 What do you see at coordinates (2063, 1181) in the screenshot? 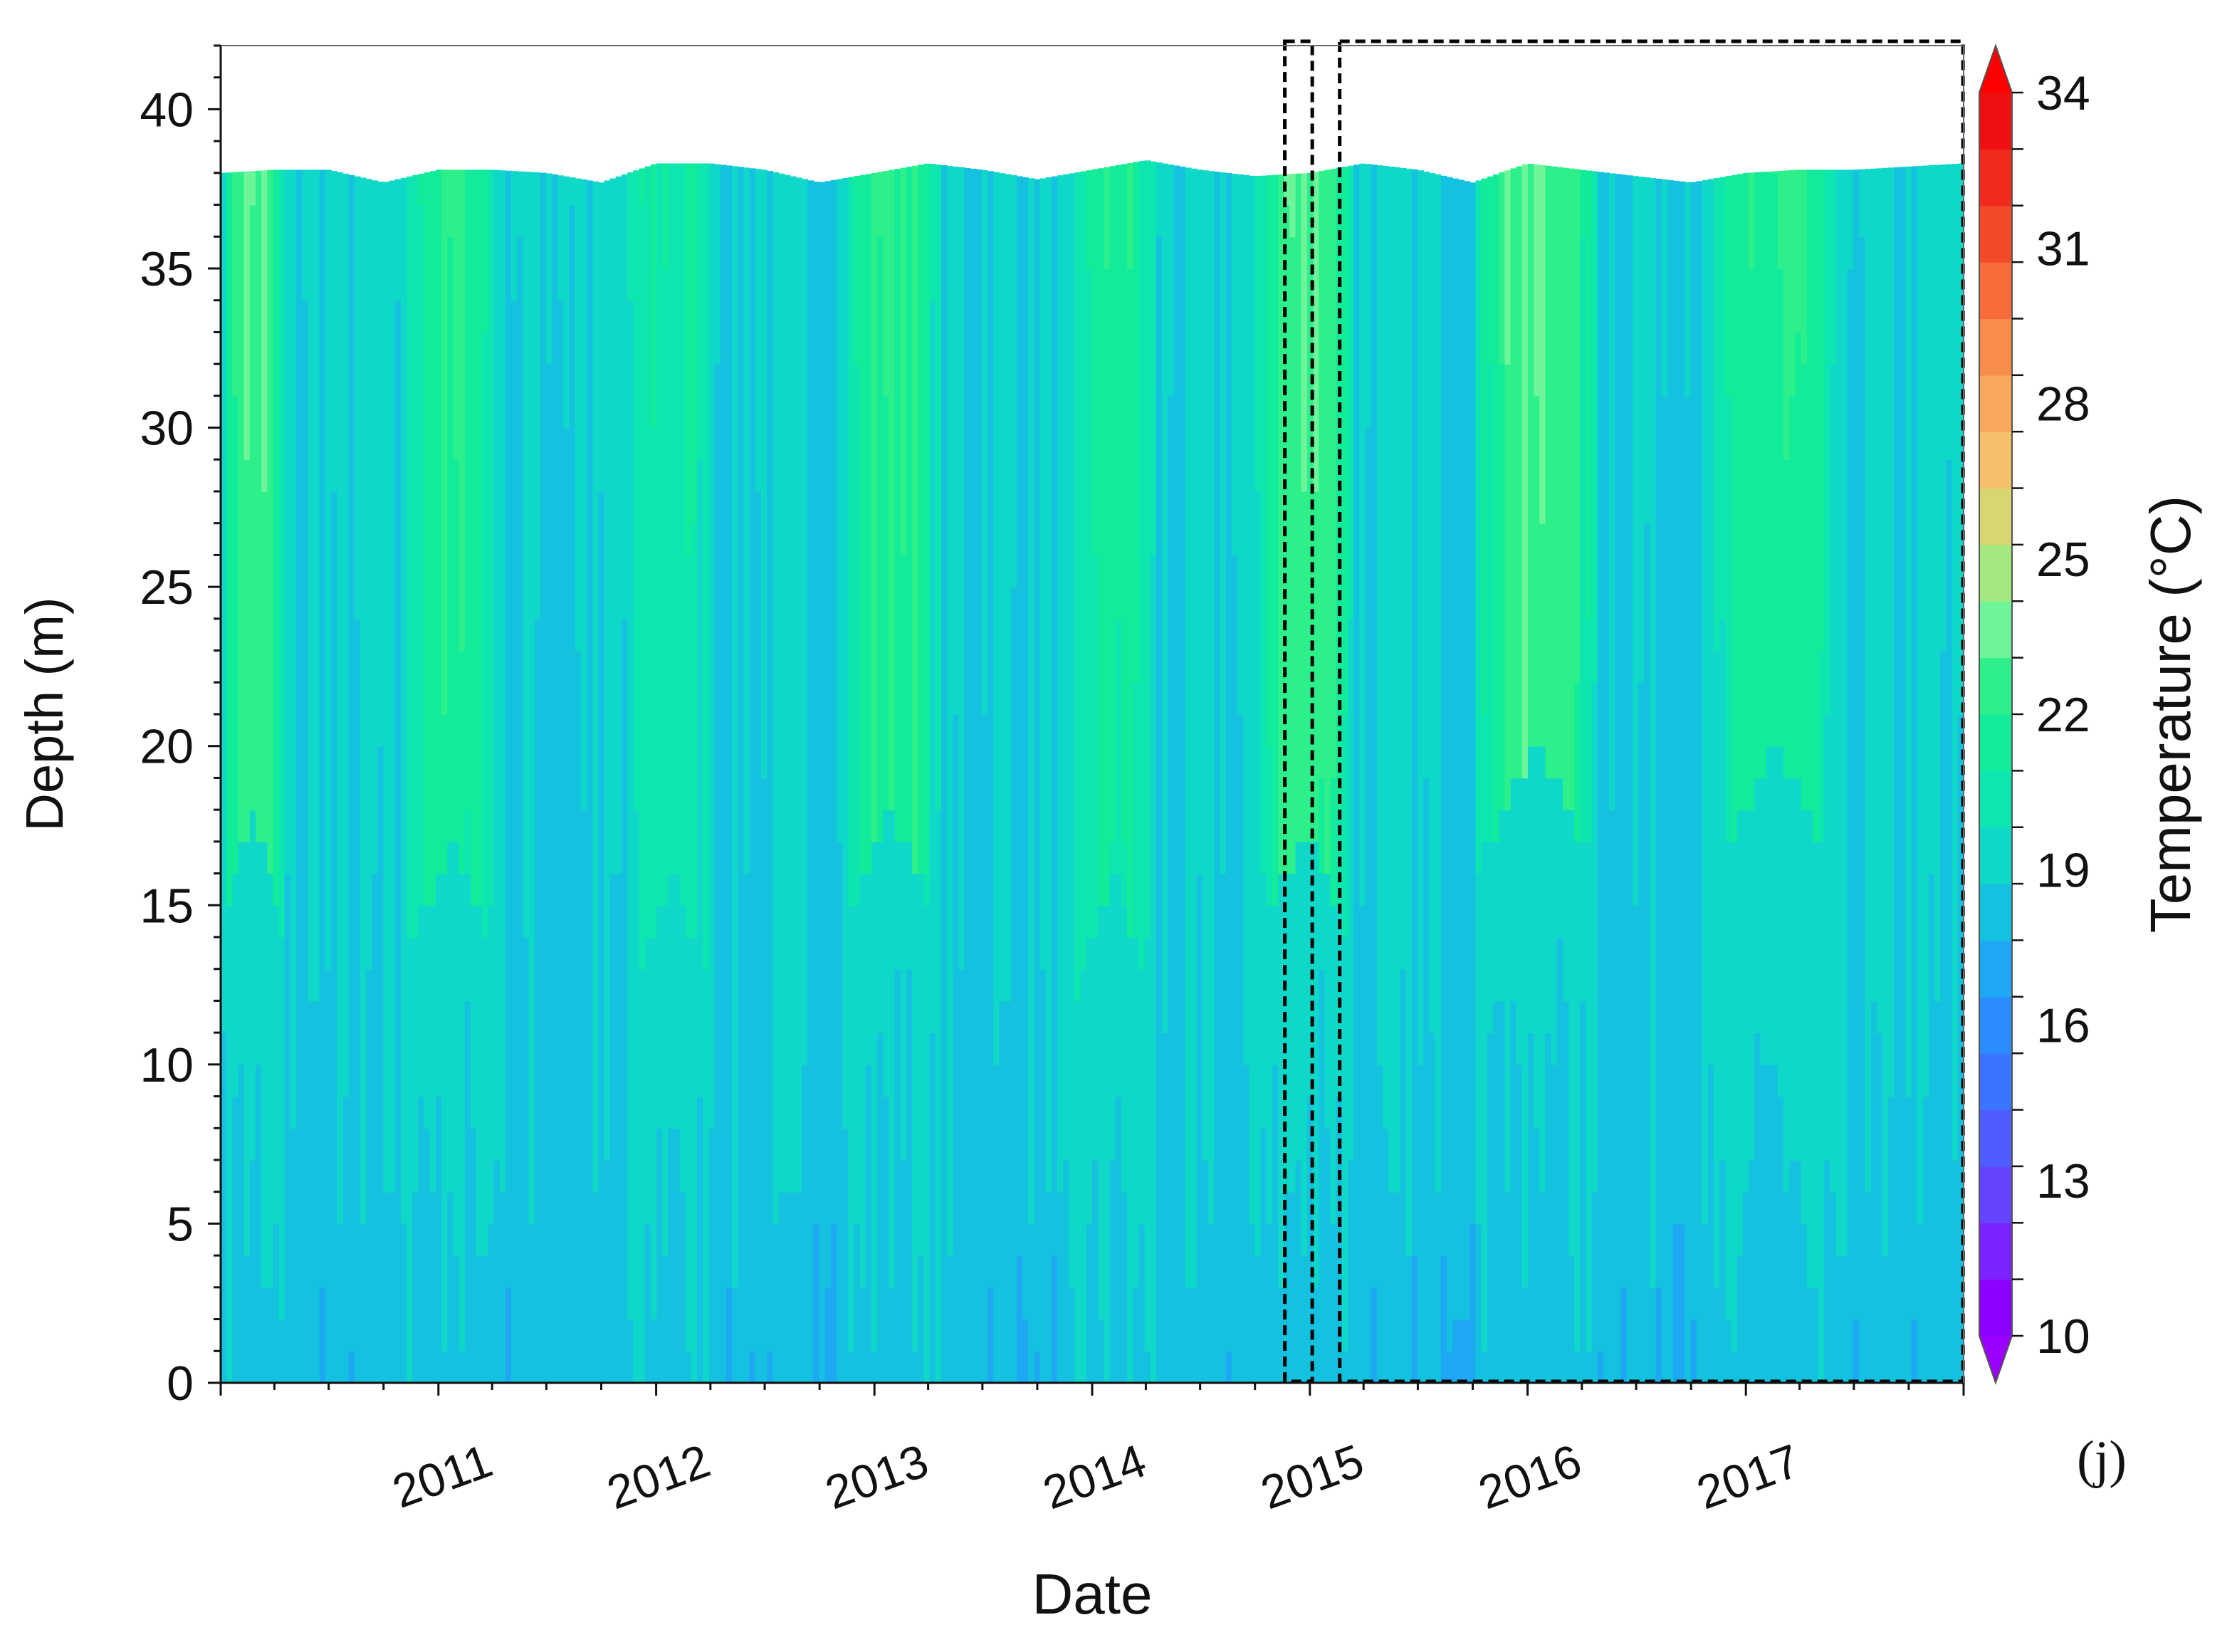
I see `colorbar-tick-label: 13` at bounding box center [2063, 1181].